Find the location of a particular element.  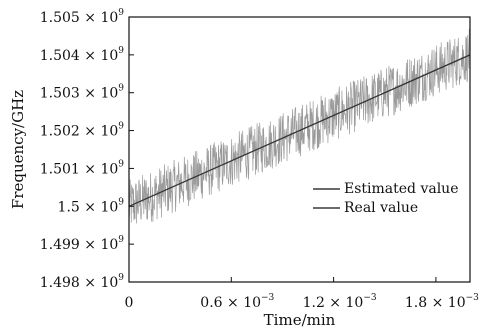

y-axis-title: Frequency/GHz is located at coordinates (18, 149).